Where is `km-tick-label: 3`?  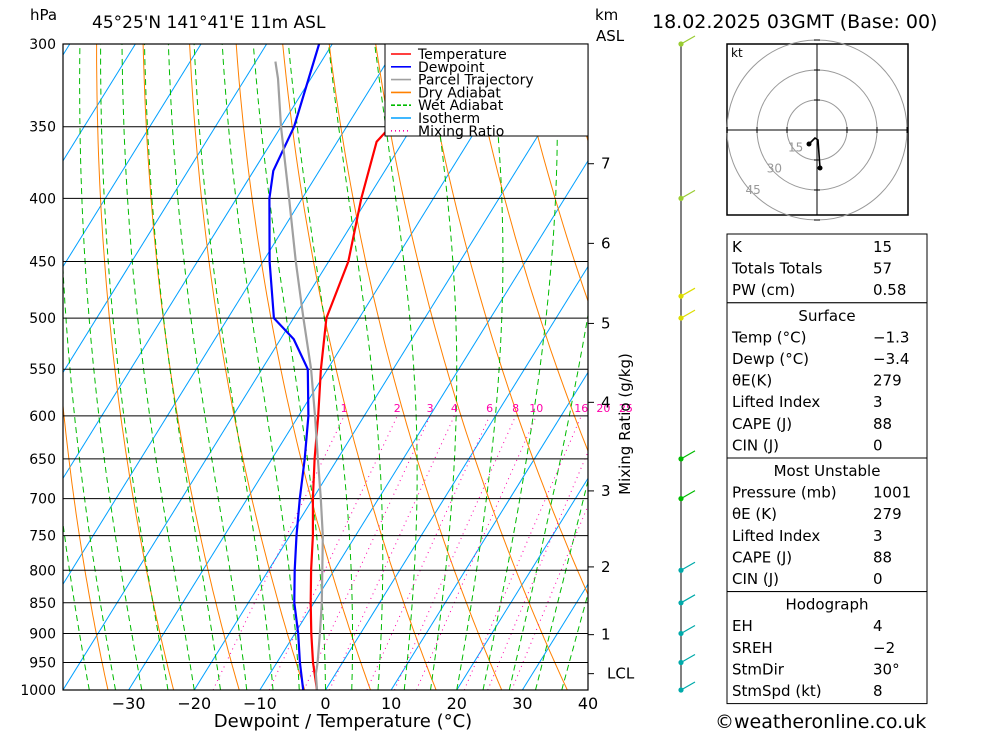
km-tick-label: 3 is located at coordinates (606, 491).